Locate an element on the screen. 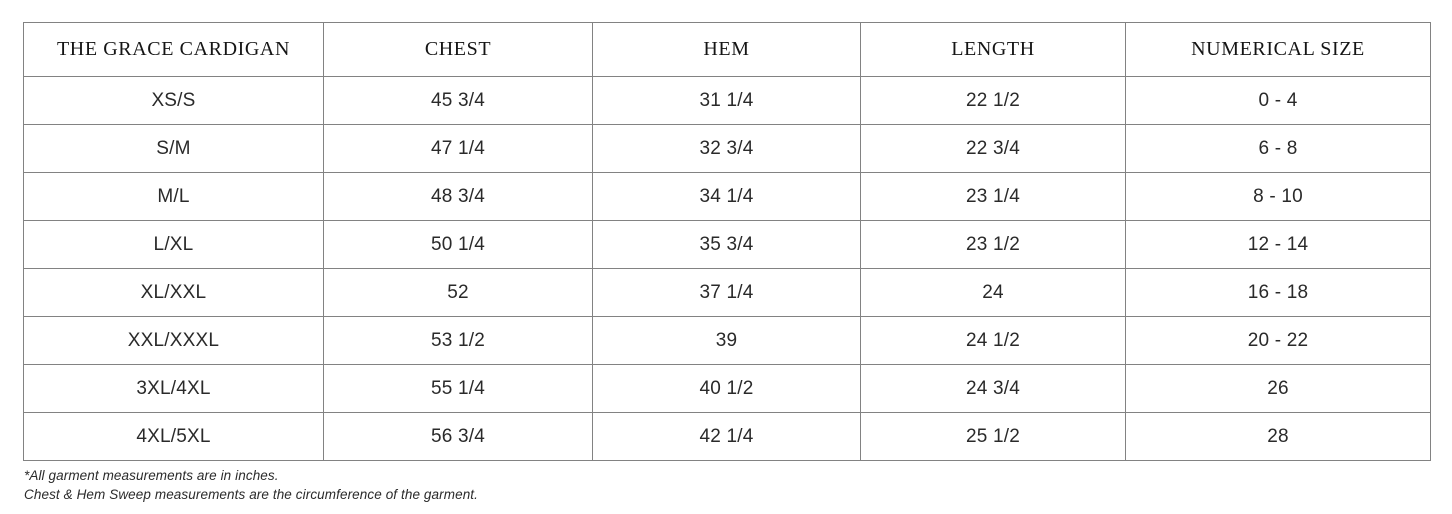  cell-chest: 56 3/4 is located at coordinates (458, 436).